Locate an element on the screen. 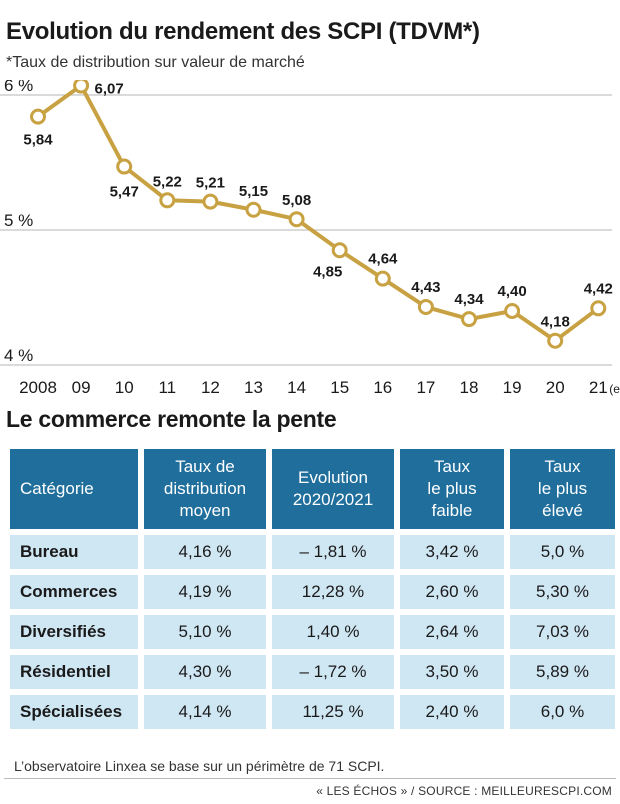  table-title: Le commerce remonte la pente is located at coordinates (171, 419).